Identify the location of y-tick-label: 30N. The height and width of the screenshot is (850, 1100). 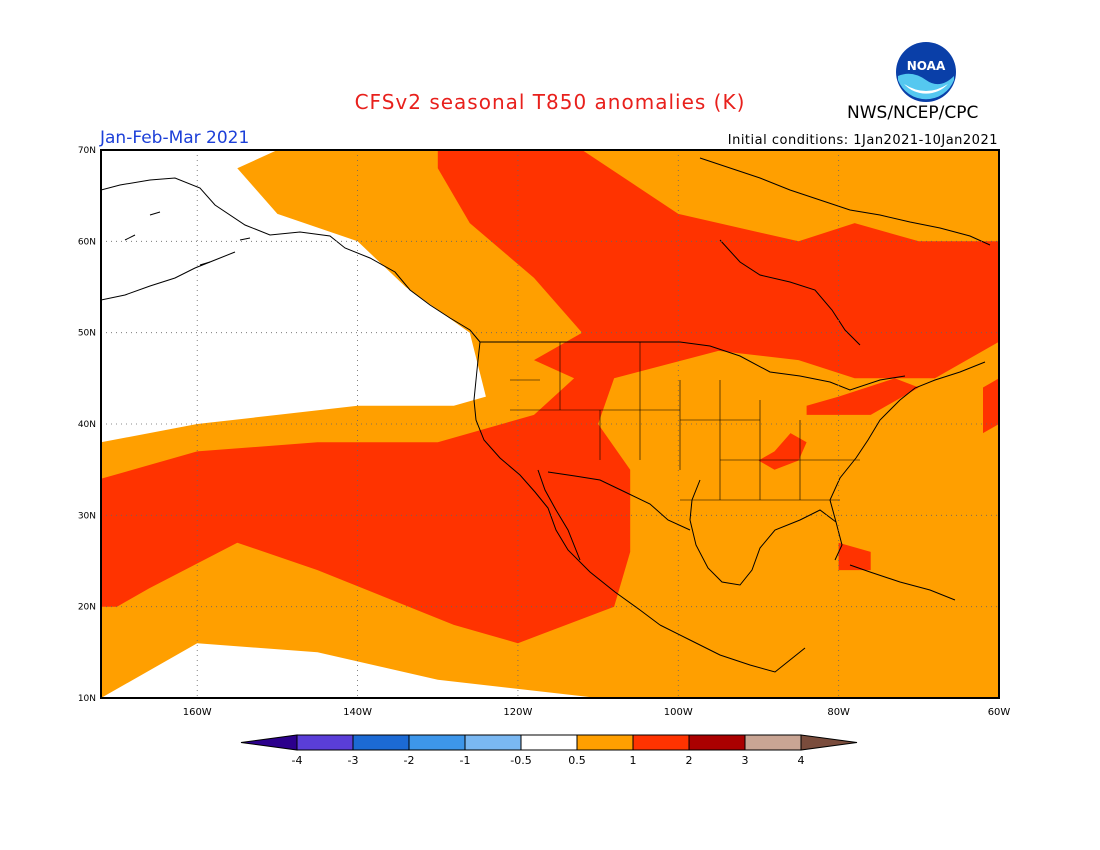
(87, 516).